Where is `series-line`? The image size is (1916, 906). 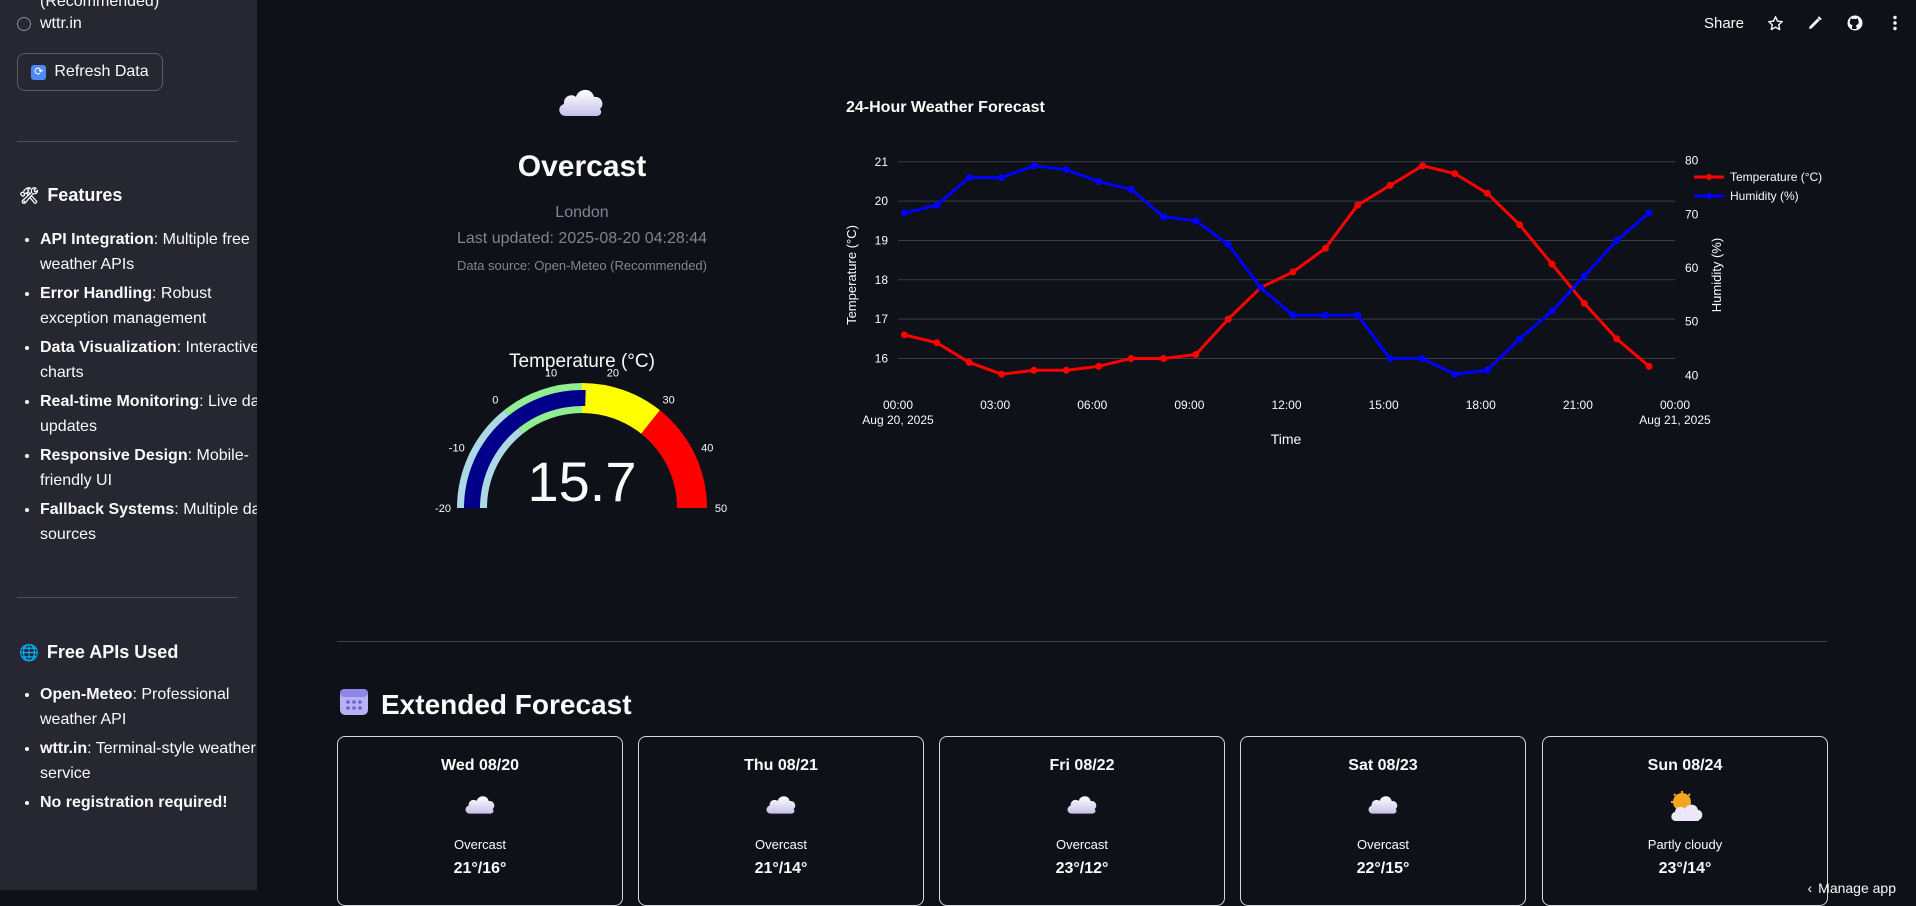
series-line is located at coordinates (1277, 270).